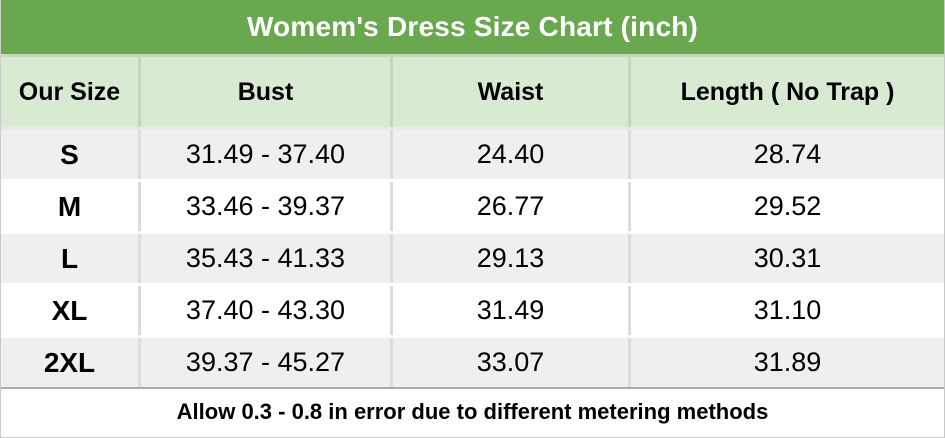  I want to click on cell-bust: 33.46 - 39.37, so click(267, 206).